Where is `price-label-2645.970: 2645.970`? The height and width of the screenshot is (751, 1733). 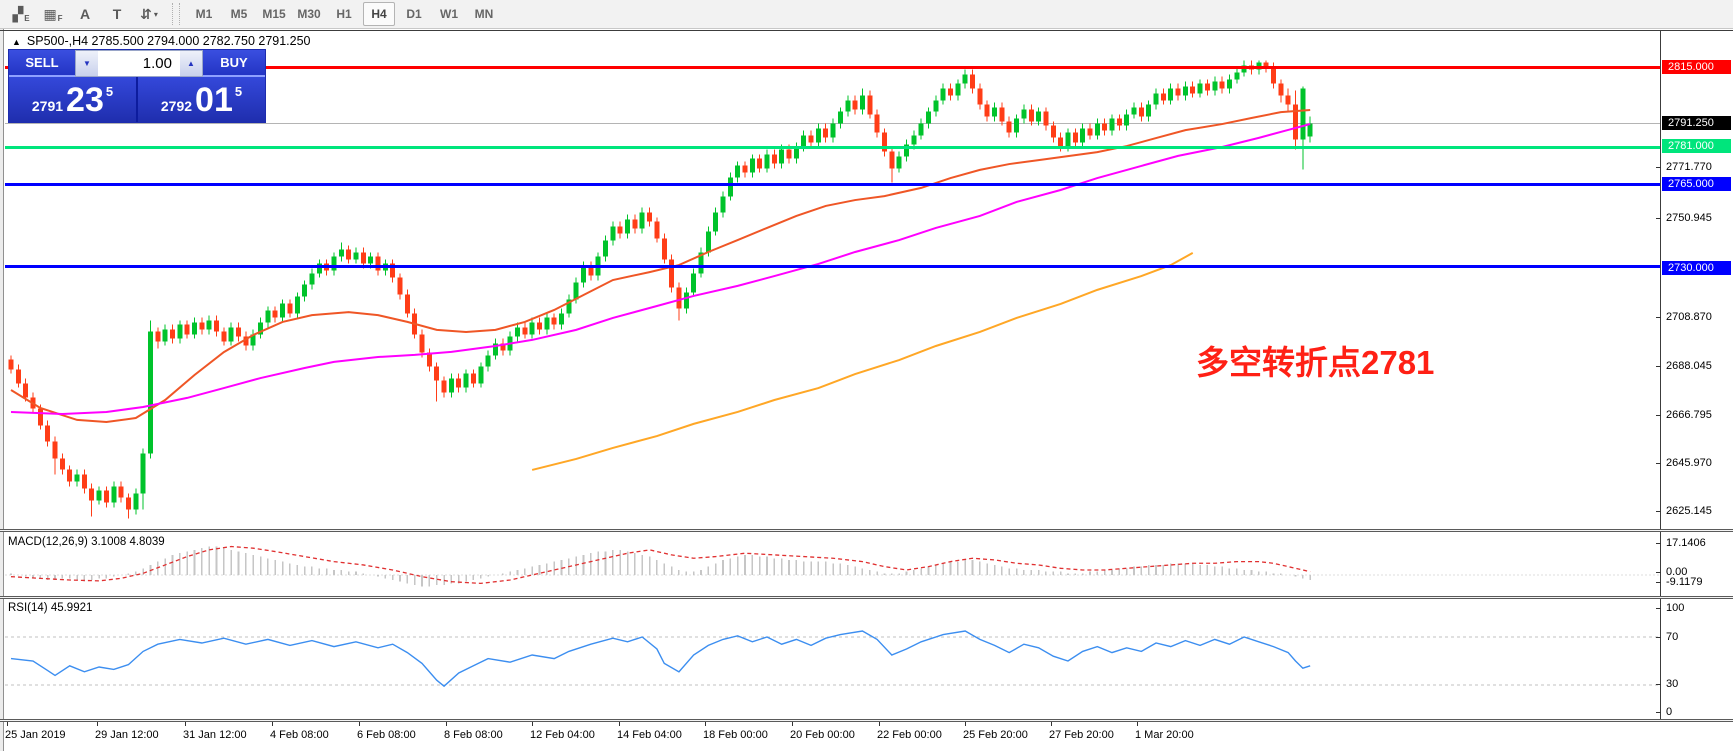
price-label-2645.970: 2645.970 is located at coordinates (1689, 463).